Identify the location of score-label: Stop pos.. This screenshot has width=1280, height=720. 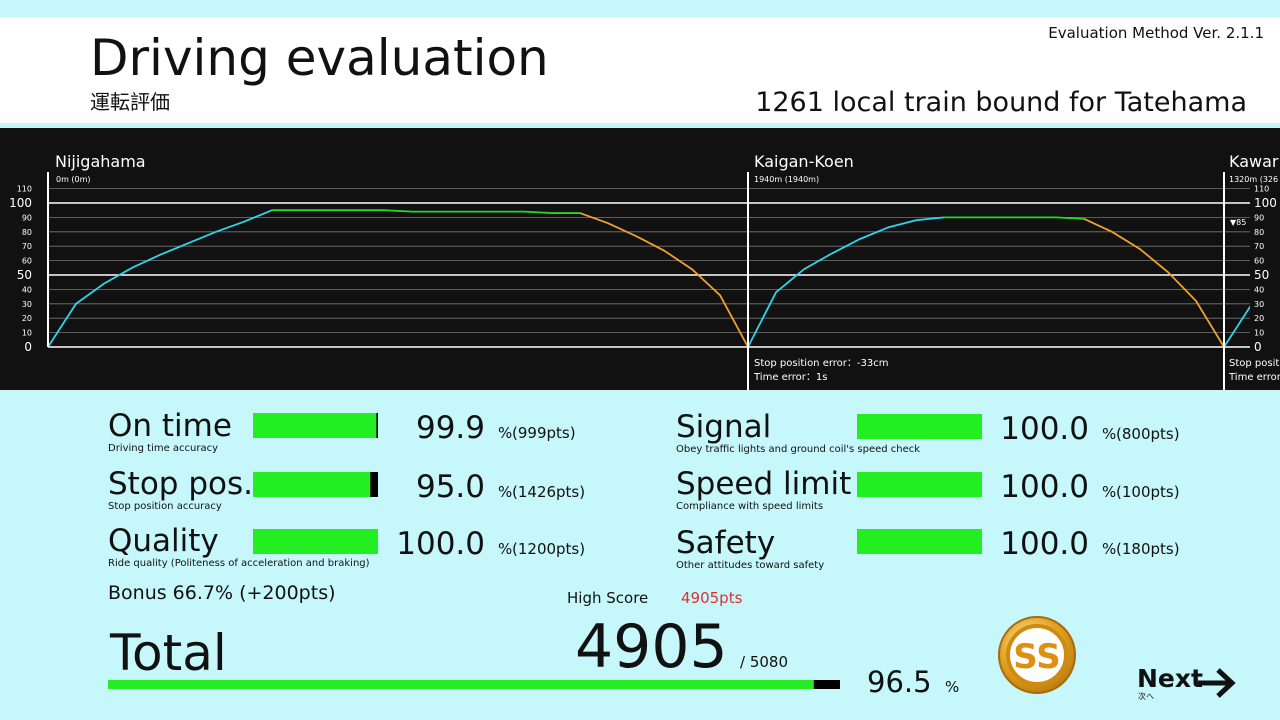
(180, 484).